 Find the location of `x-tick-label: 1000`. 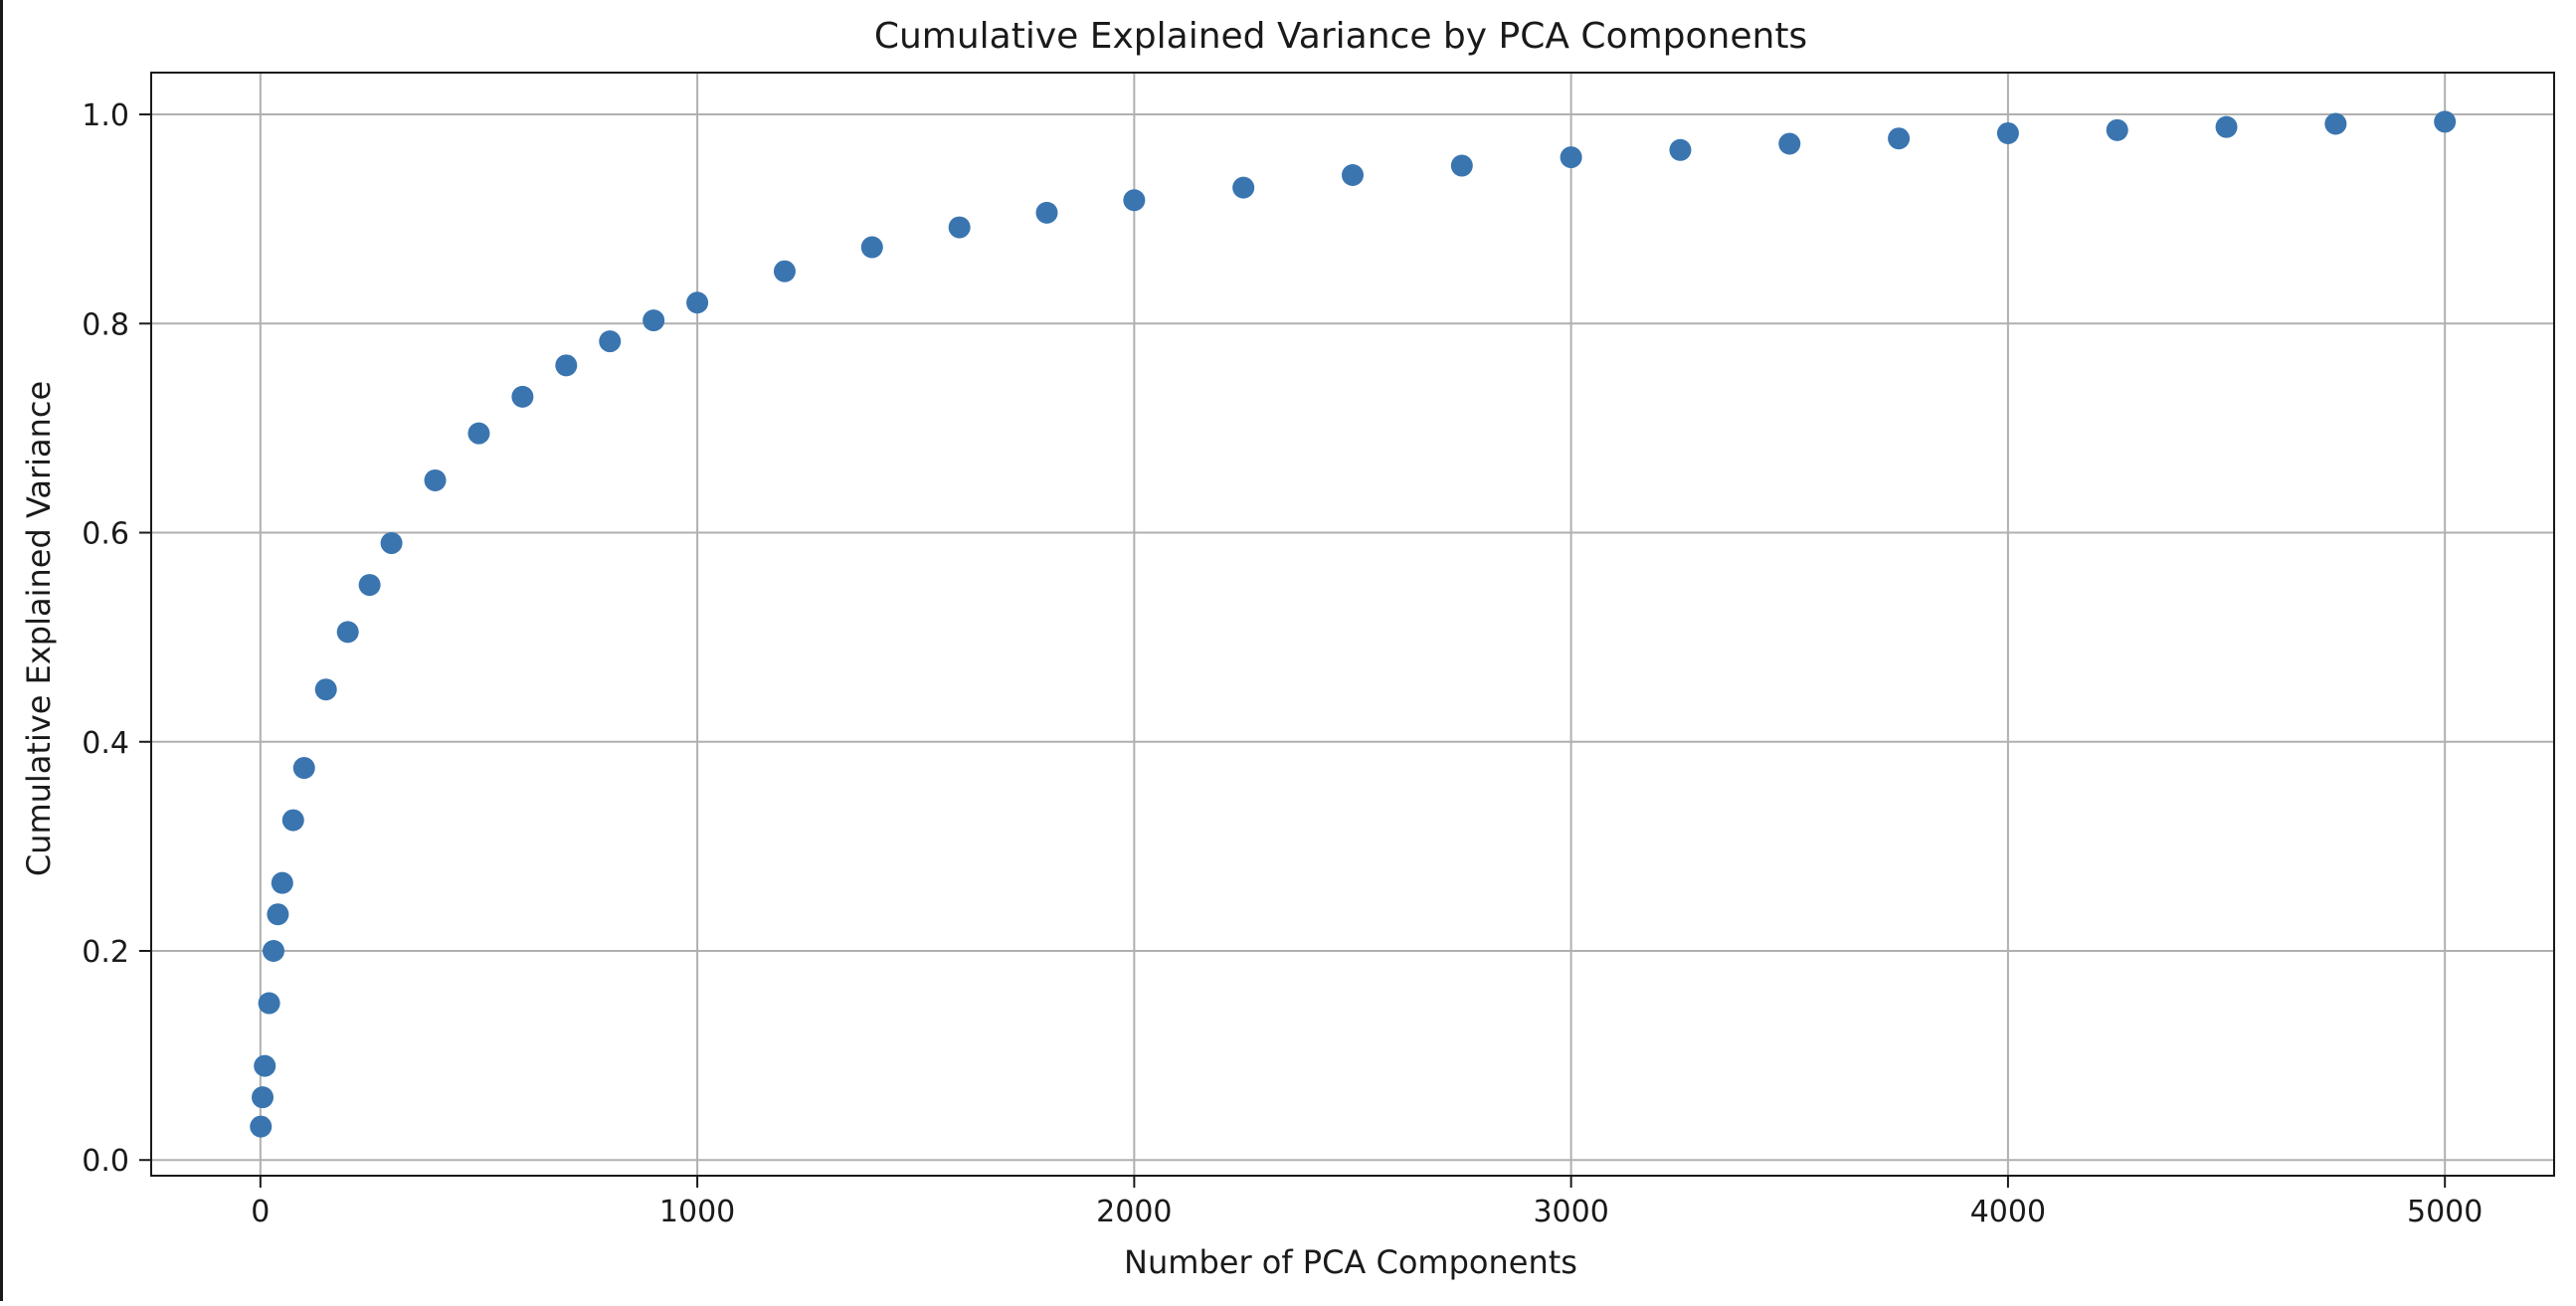

x-tick-label: 1000 is located at coordinates (697, 1212).